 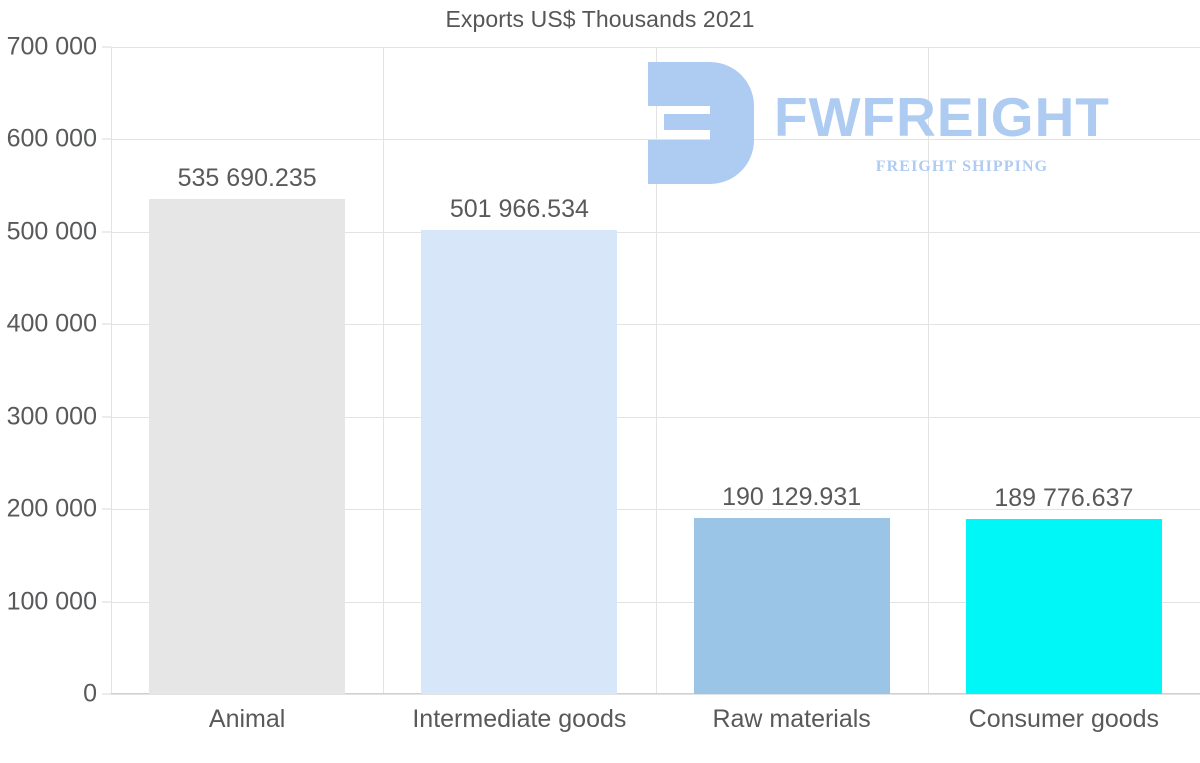 What do you see at coordinates (51, 231) in the screenshot?
I see `y-axis-tick-label: 500 000` at bounding box center [51, 231].